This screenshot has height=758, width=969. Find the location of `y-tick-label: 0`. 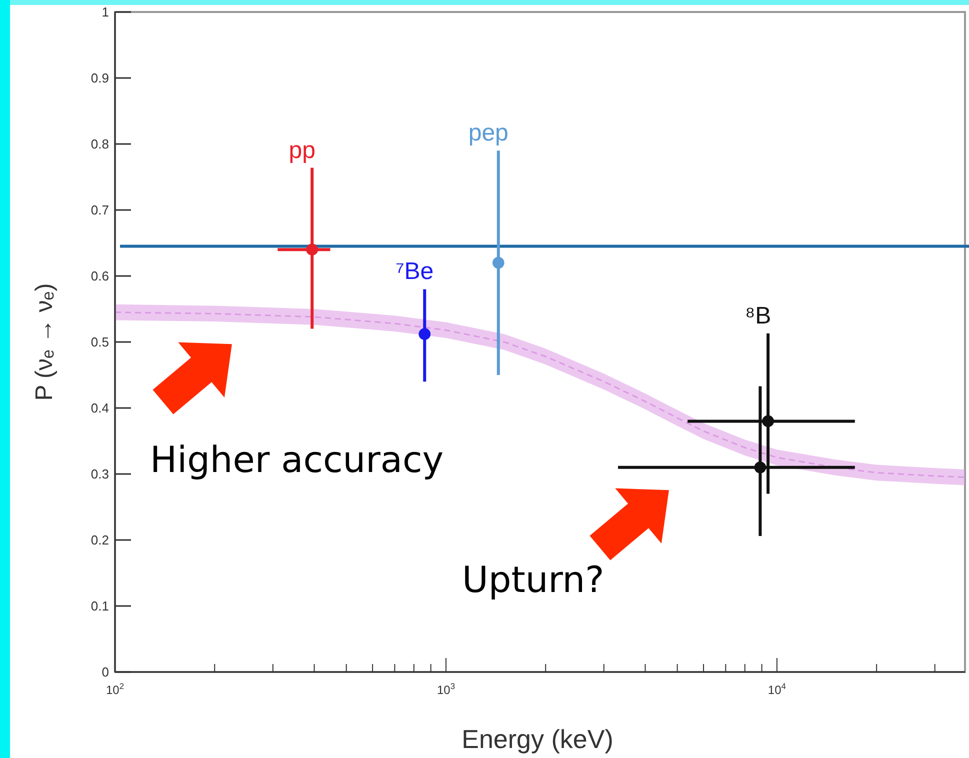

y-tick-label: 0 is located at coordinates (105, 672).